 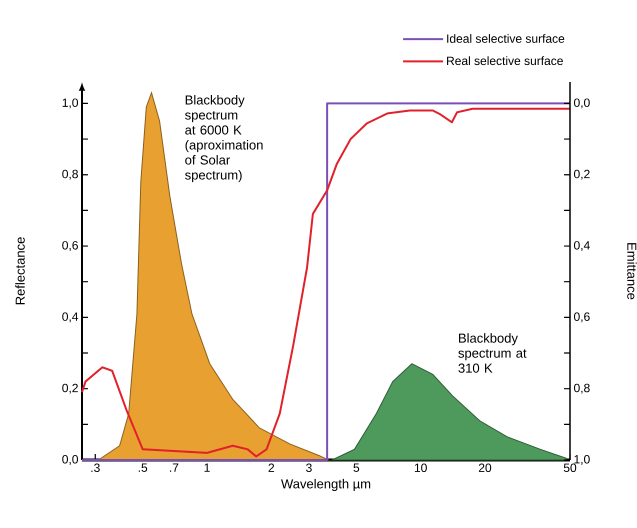 What do you see at coordinates (570, 468) in the screenshot?
I see `x-tick-label: 50` at bounding box center [570, 468].